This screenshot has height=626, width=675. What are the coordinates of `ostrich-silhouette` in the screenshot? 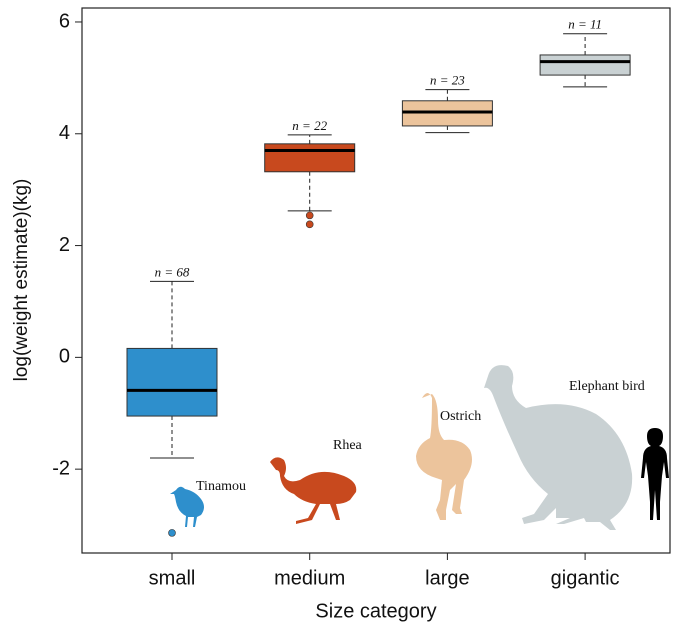 It's located at (444, 456).